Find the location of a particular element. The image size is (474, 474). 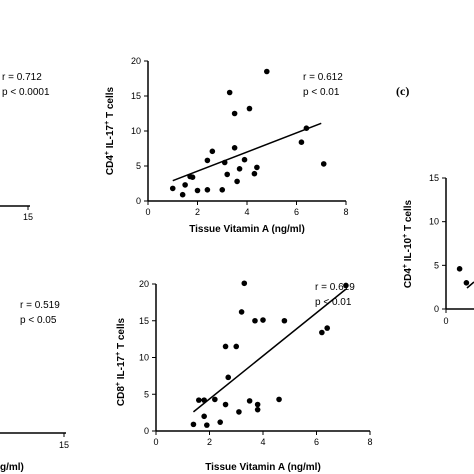

stat-r-value: r = 0.619 is located at coordinates (335, 287).